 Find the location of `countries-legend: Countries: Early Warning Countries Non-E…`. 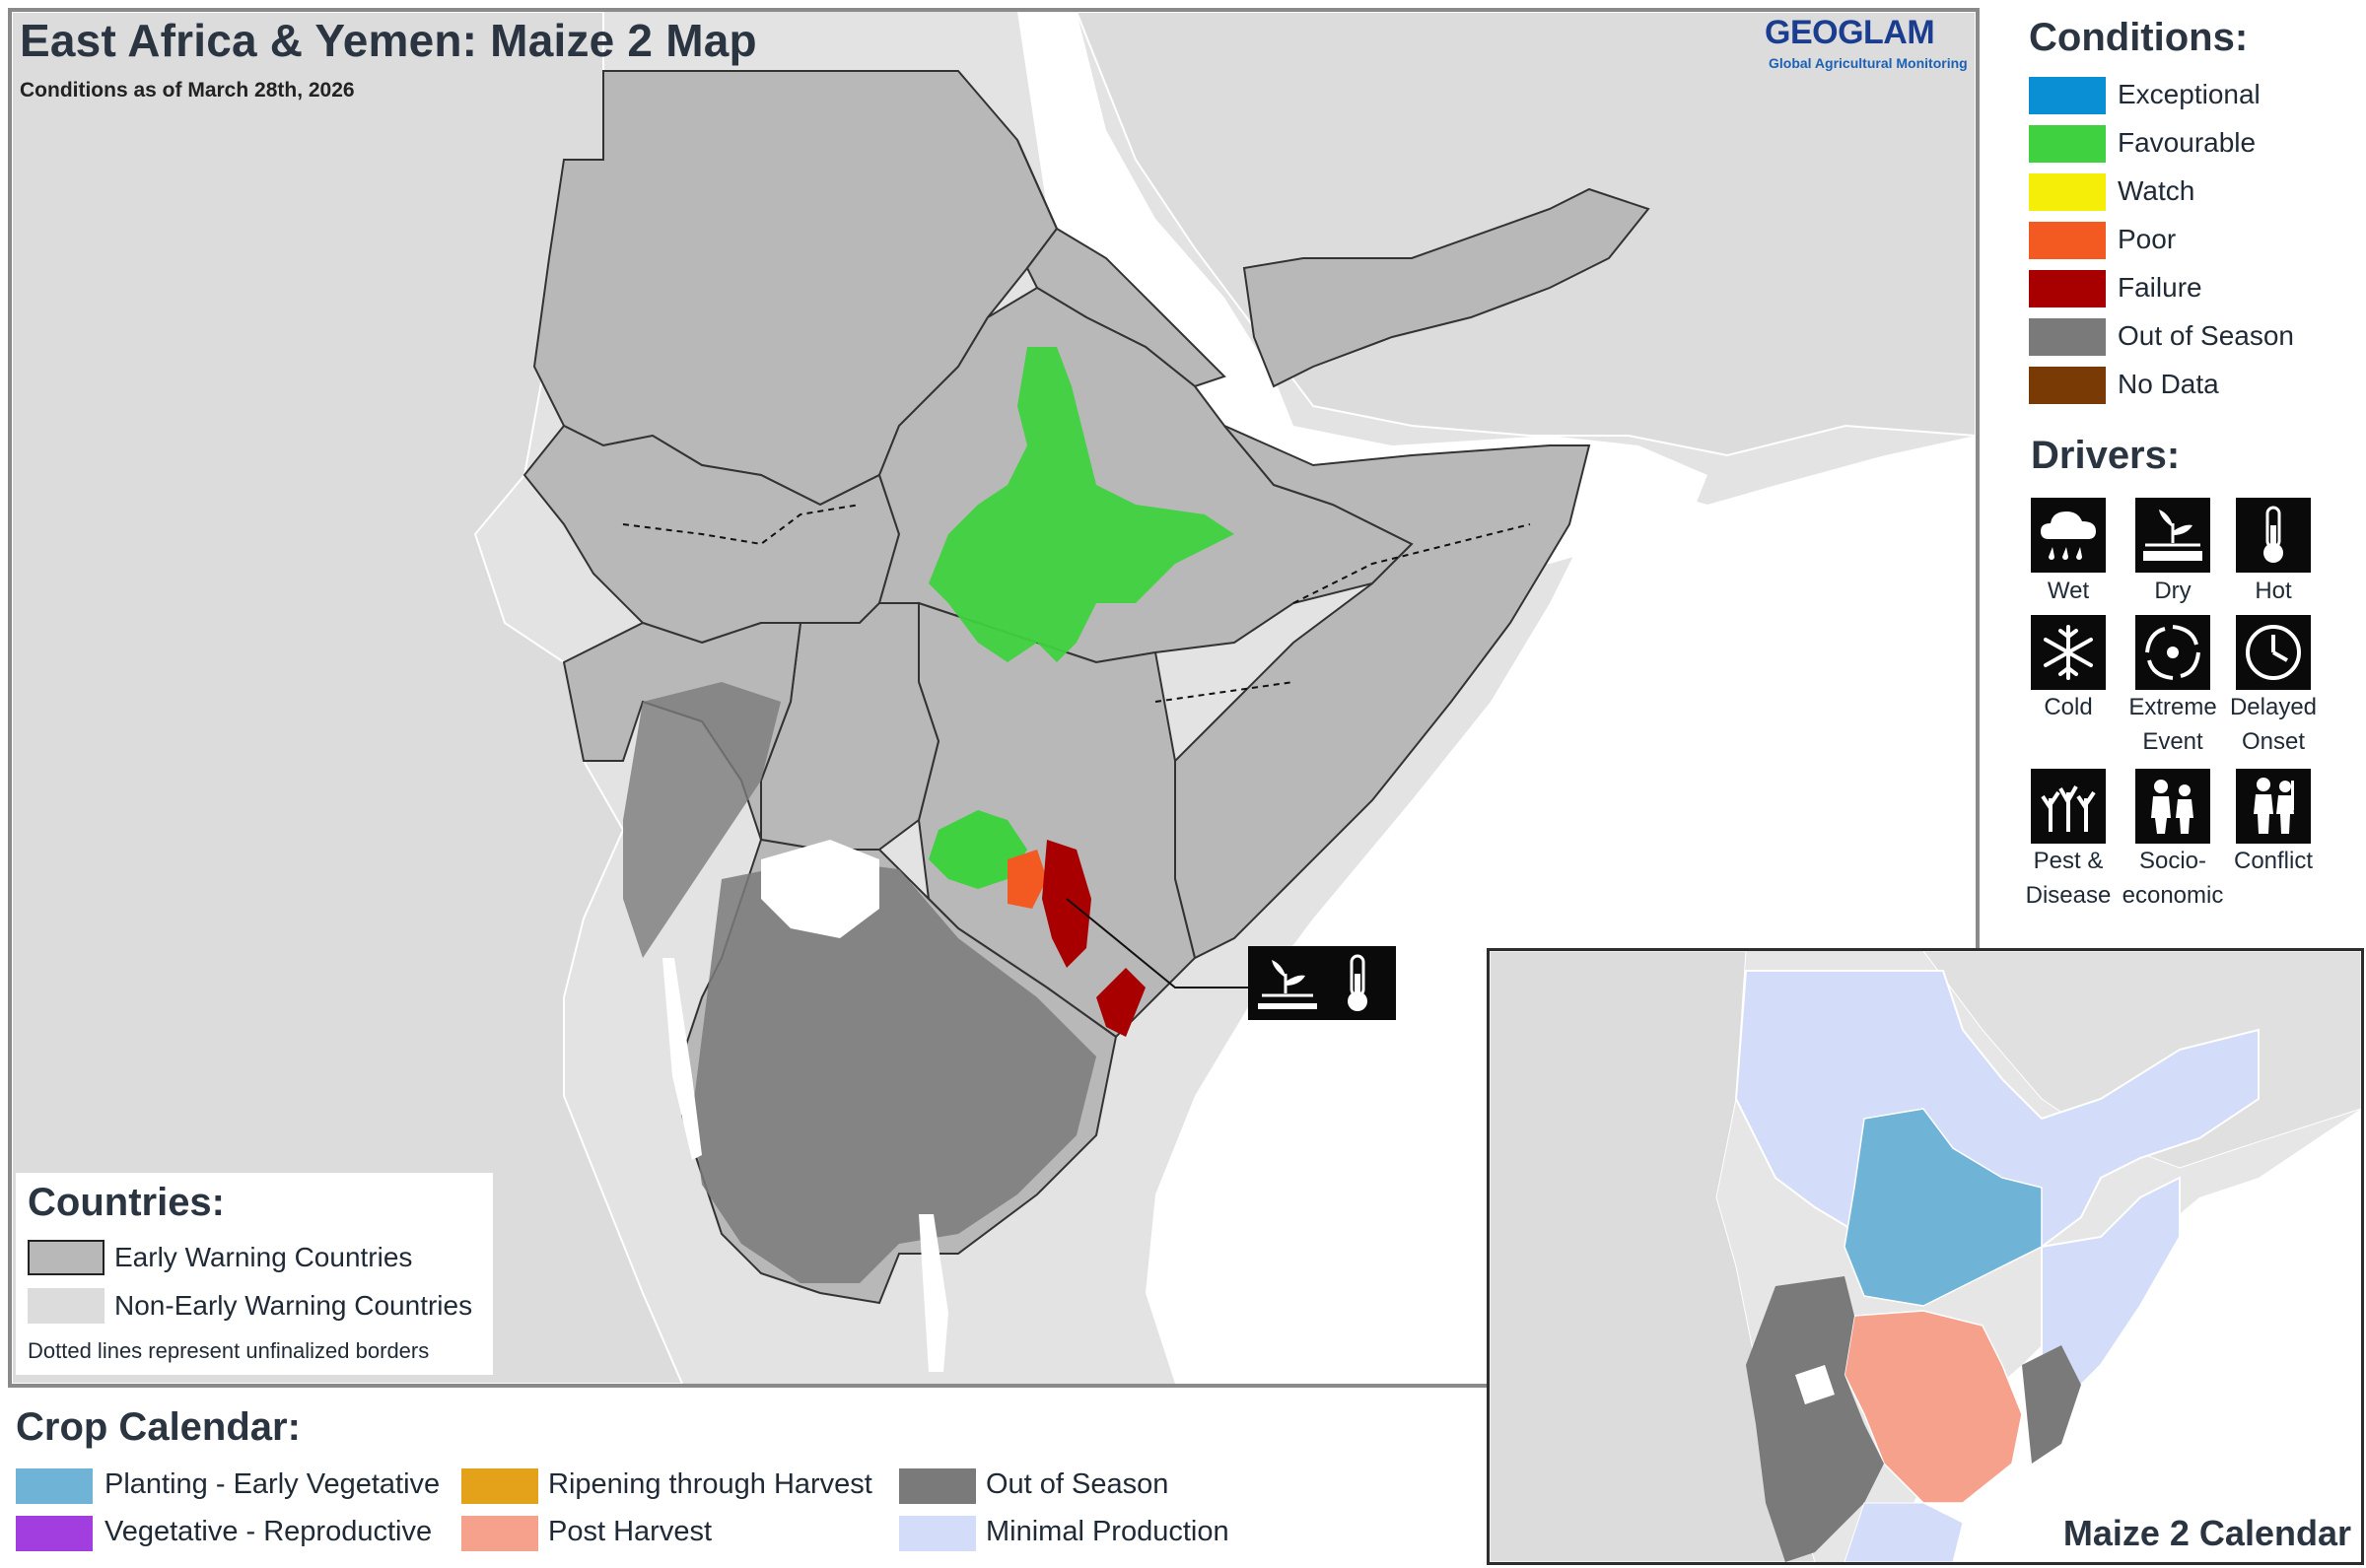

countries-legend: Countries: Early Warning Countries Non-E… is located at coordinates (254, 1274).